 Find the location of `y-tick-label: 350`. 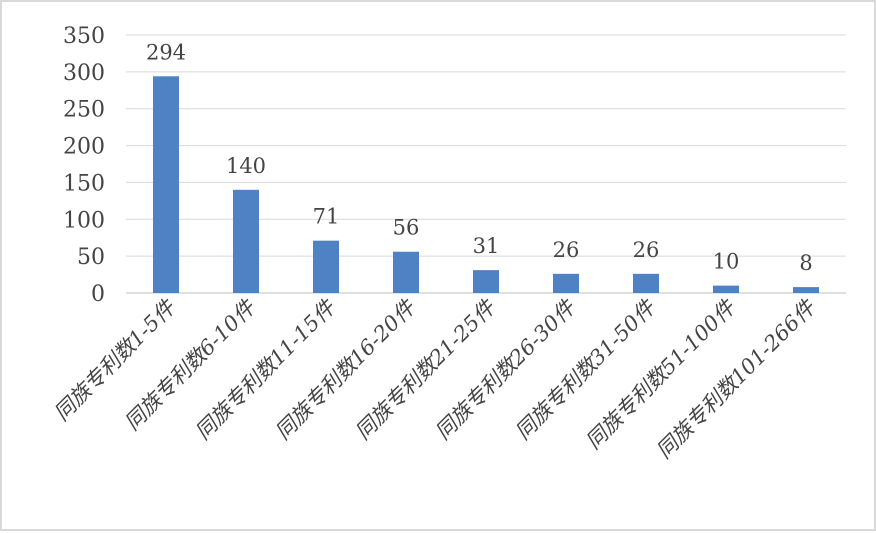

y-tick-label: 350 is located at coordinates (84, 36).